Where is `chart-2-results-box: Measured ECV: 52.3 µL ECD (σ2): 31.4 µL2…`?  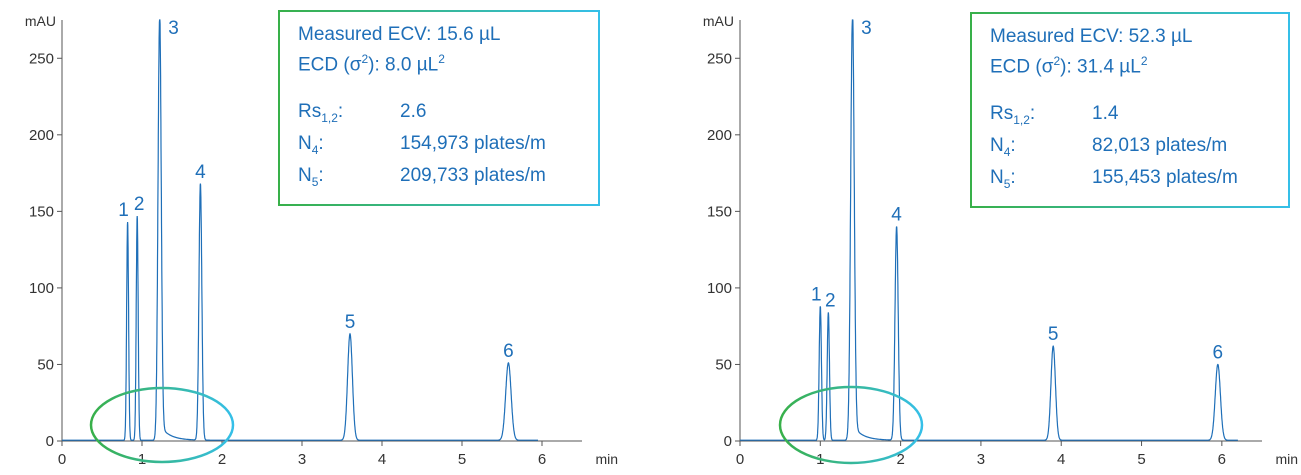
chart-2-results-box: Measured ECV: 52.3 µL ECD (σ2): 31.4 µL2… is located at coordinates (1130, 110).